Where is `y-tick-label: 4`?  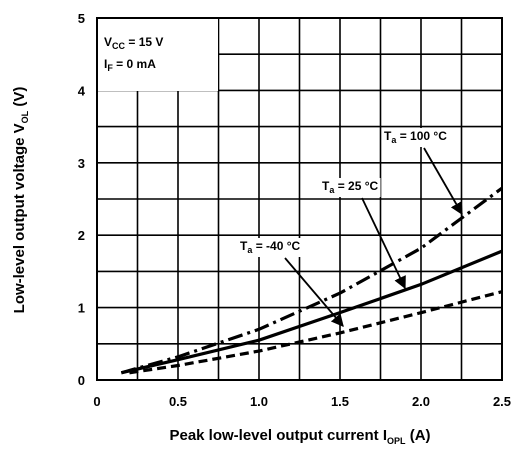
y-tick-label: 4 is located at coordinates (82, 90).